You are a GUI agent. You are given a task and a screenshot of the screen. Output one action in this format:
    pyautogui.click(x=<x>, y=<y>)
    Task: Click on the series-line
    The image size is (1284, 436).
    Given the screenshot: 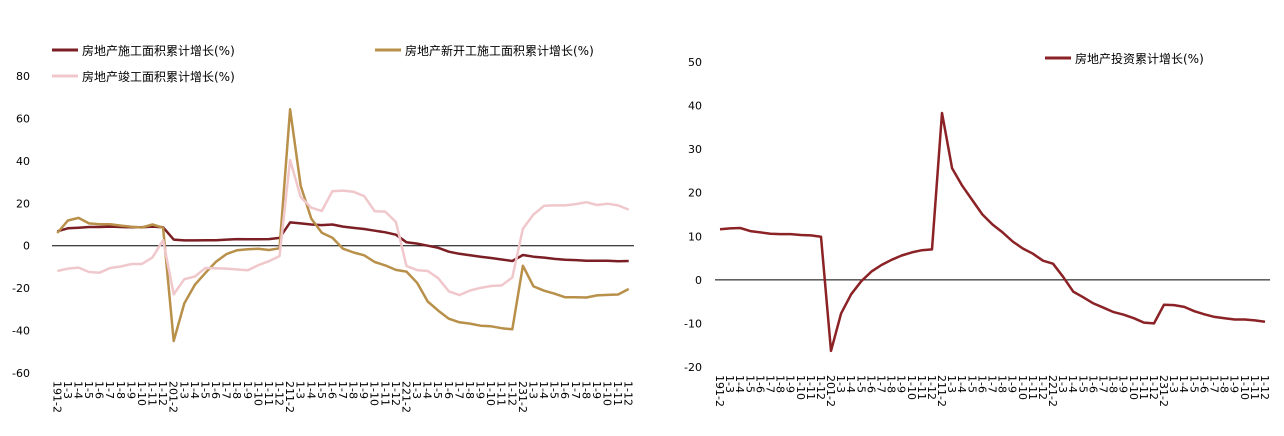 What is the action you would take?
    pyautogui.click(x=343, y=227)
    